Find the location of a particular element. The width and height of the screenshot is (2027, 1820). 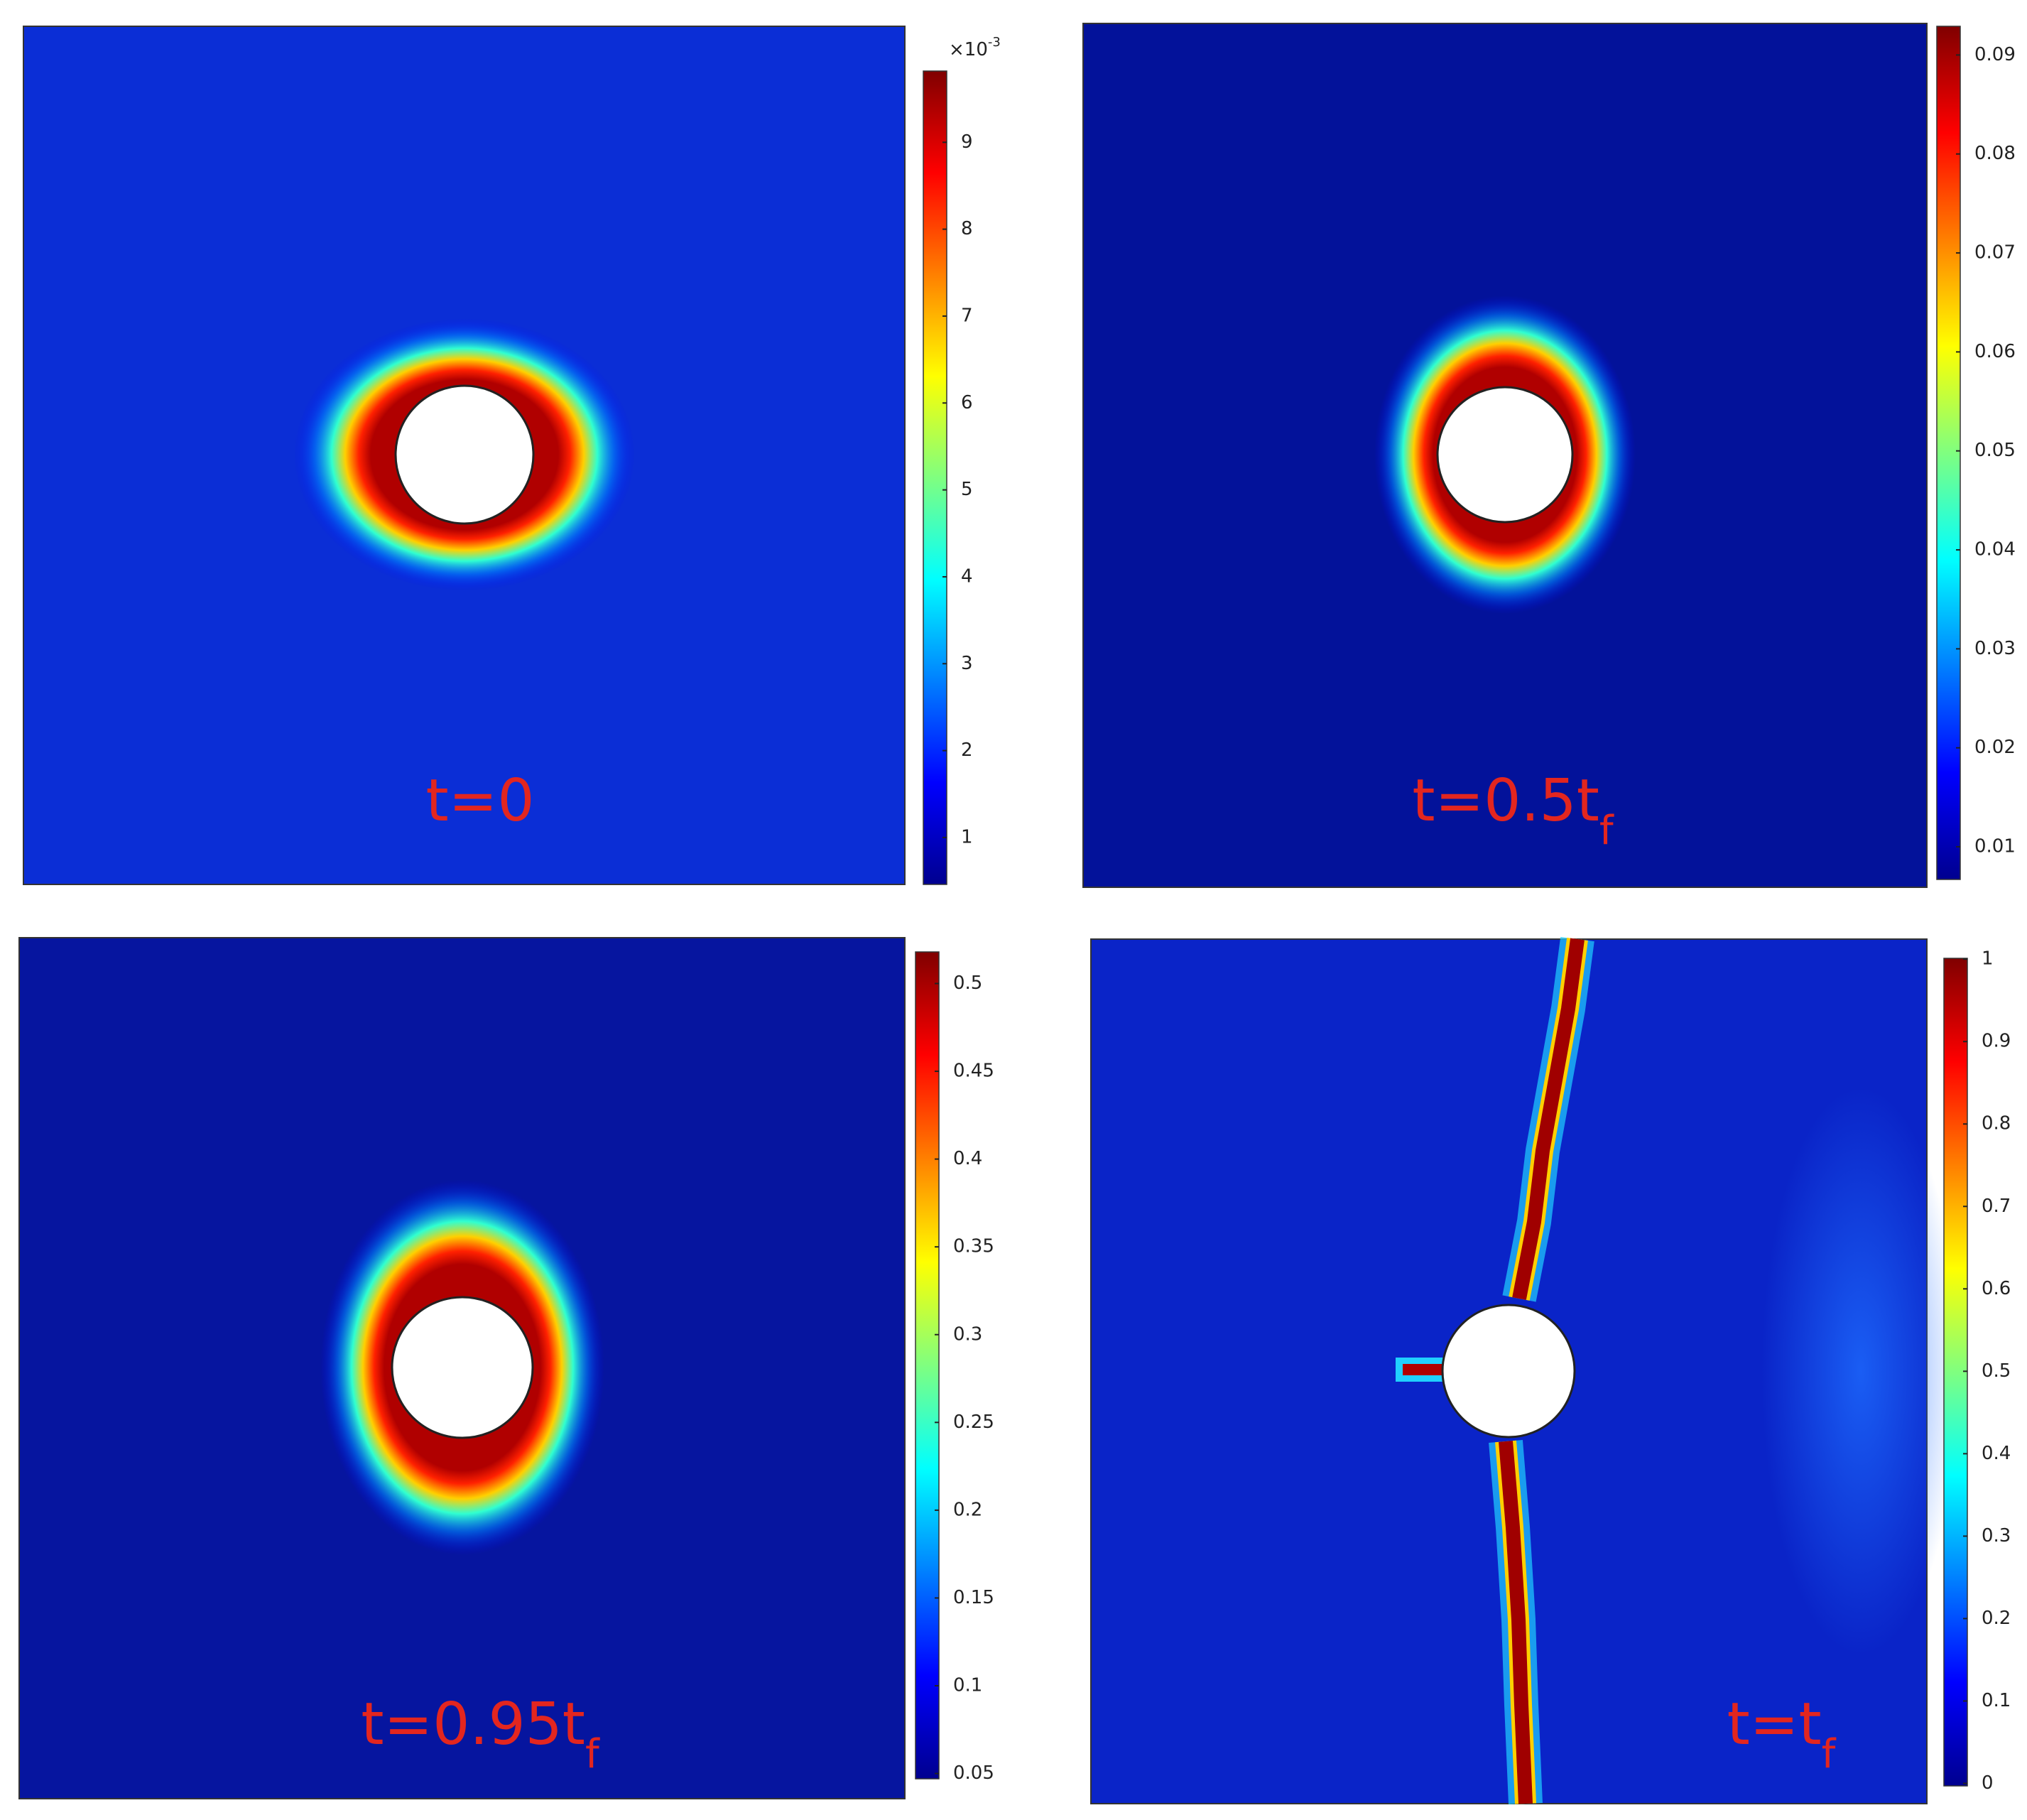

time-label: t=tf is located at coordinates (1782, 1734).